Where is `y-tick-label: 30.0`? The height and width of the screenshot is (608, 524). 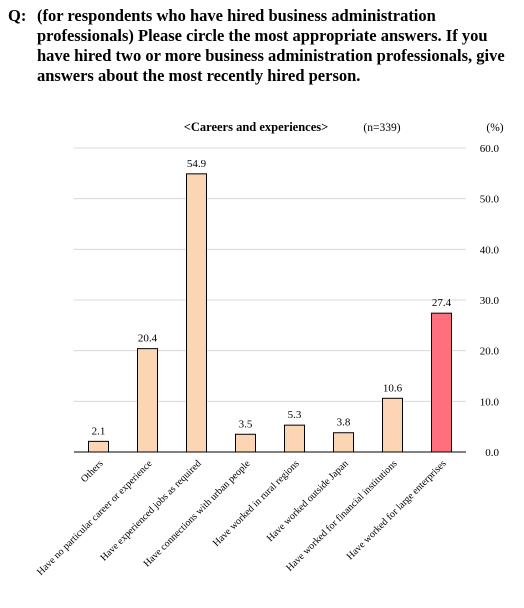
y-tick-label: 30.0 is located at coordinates (490, 301).